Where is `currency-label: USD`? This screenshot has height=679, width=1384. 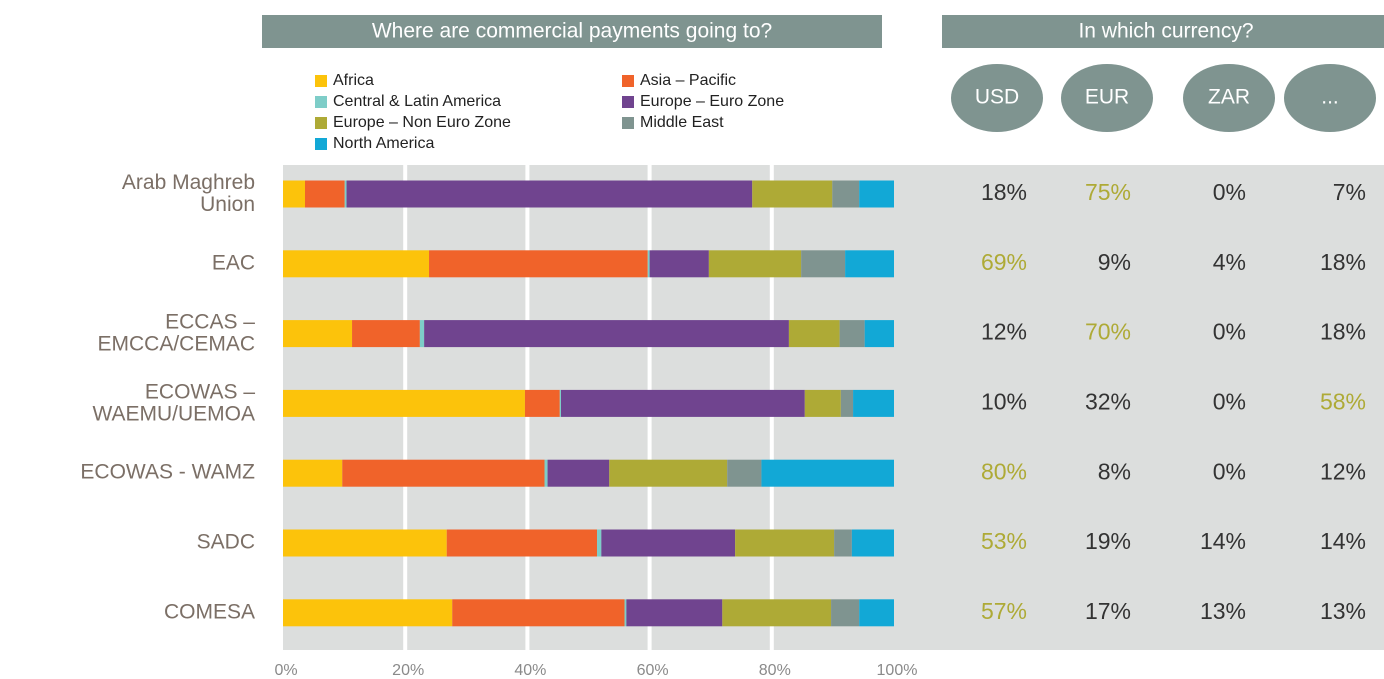 currency-label: USD is located at coordinates (997, 97).